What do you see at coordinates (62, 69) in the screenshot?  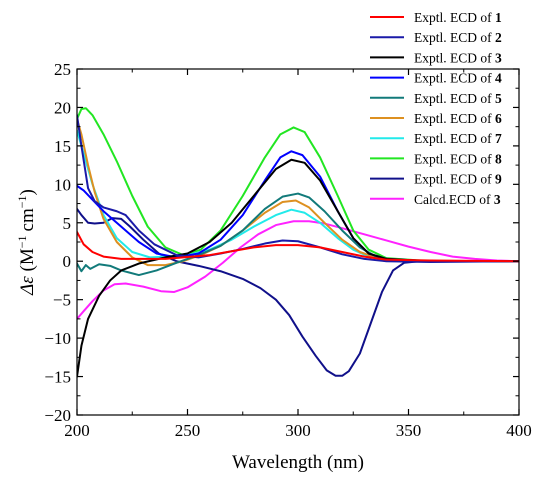 I see `y-tick-label: 25` at bounding box center [62, 69].